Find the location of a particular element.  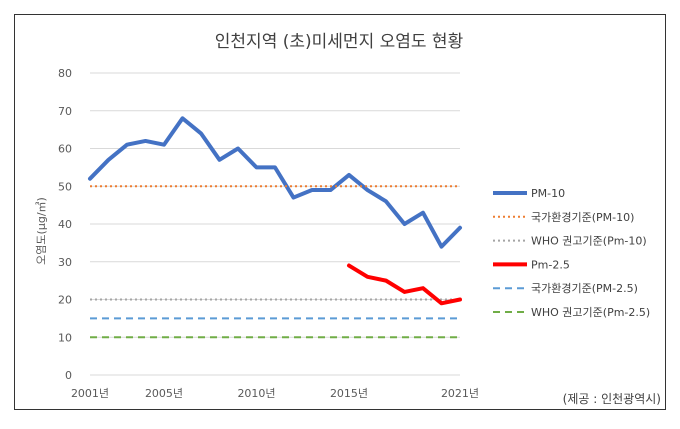

source-note: (제공 : 인천광역시) is located at coordinates (612, 398).